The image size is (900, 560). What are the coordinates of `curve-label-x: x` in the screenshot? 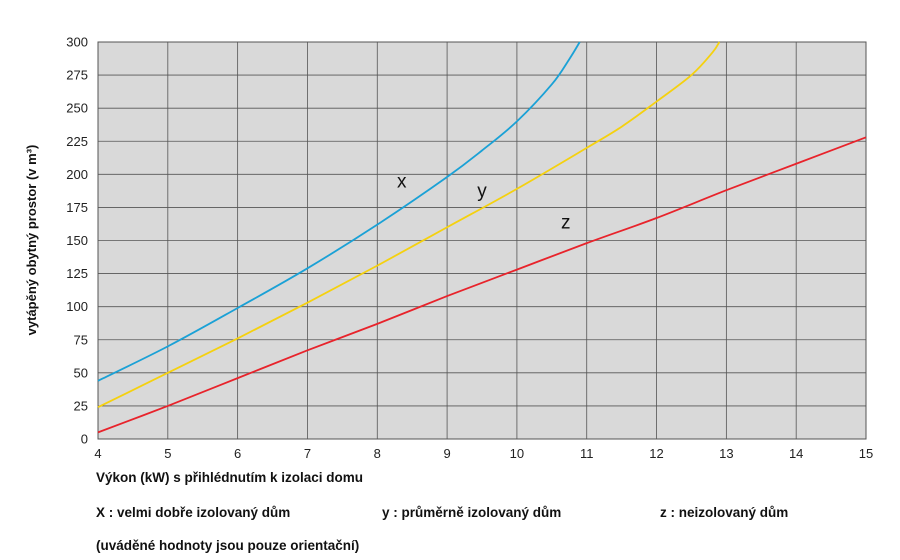 It's located at (402, 182).